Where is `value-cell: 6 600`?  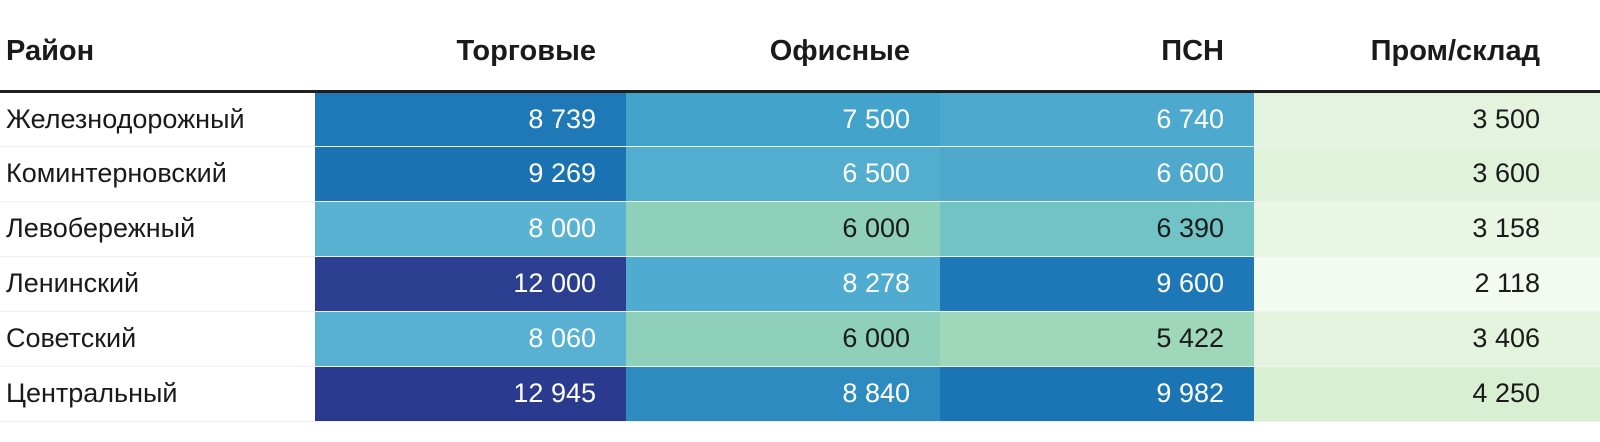 value-cell: 6 600 is located at coordinates (1097, 174).